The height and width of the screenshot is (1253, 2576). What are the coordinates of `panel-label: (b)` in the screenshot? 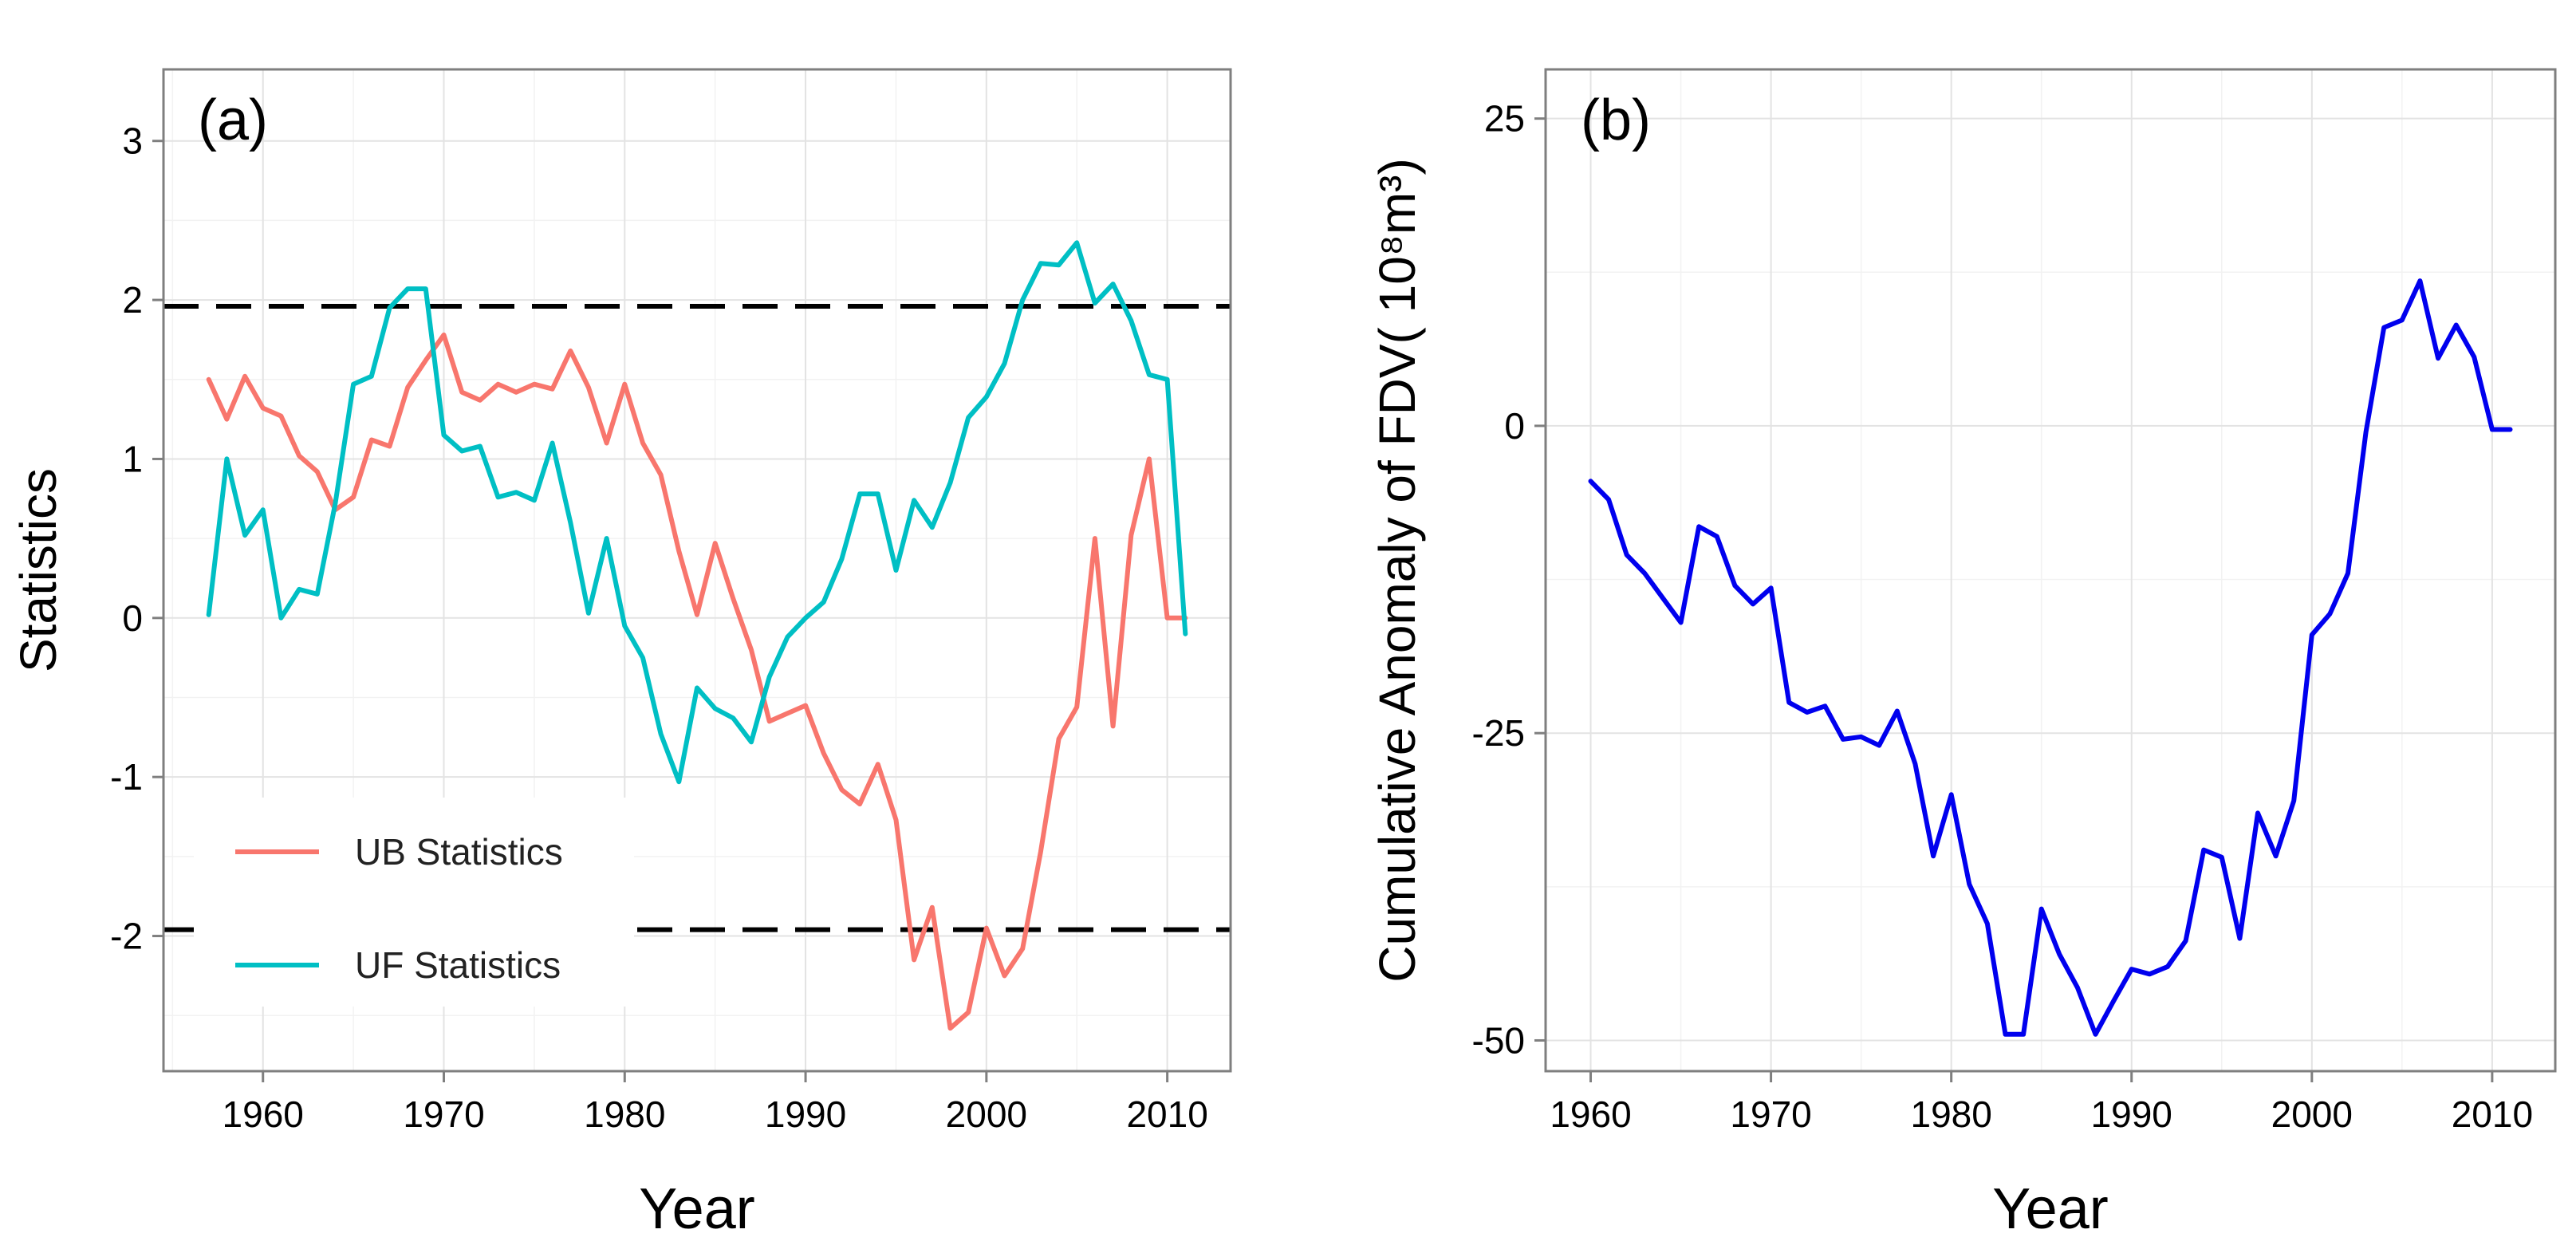 It's located at (1616, 121).